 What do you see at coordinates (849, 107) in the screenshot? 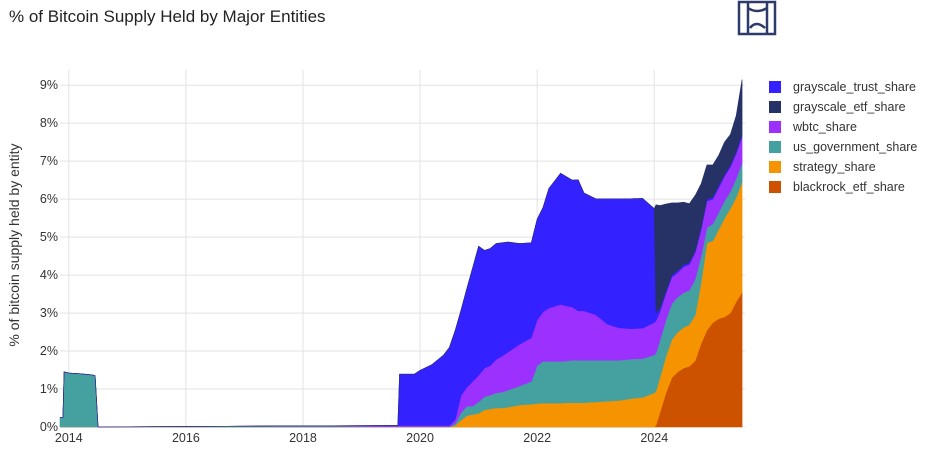
I see `legend-label: grayscale_etf_share` at bounding box center [849, 107].